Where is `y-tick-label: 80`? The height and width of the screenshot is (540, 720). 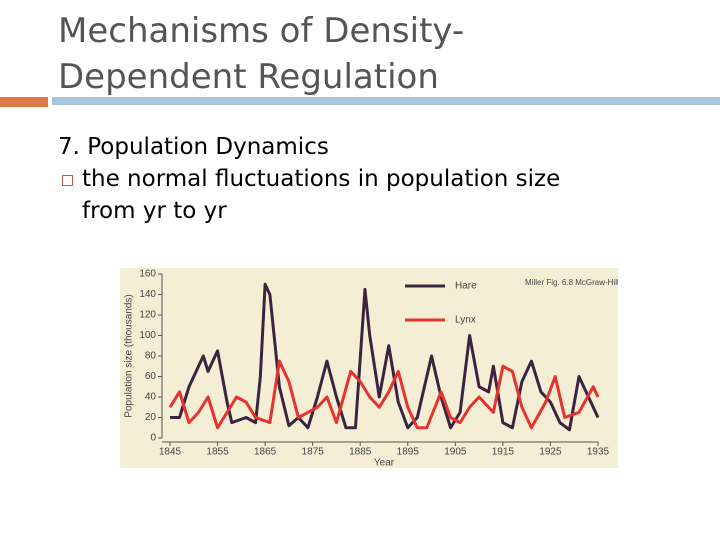 y-tick-label: 80 is located at coordinates (151, 356).